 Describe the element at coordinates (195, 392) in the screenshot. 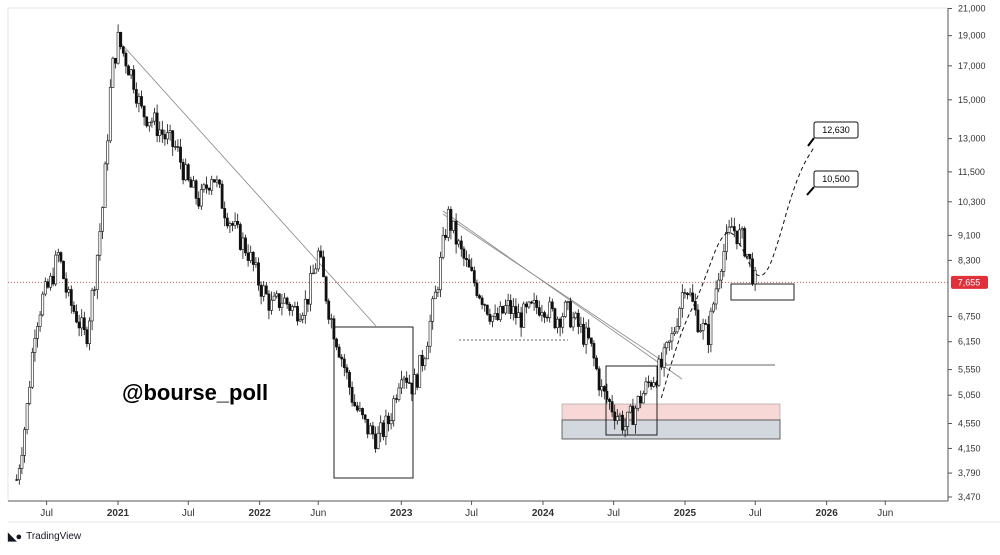

I see `watermark: @bourse_poll` at that location.